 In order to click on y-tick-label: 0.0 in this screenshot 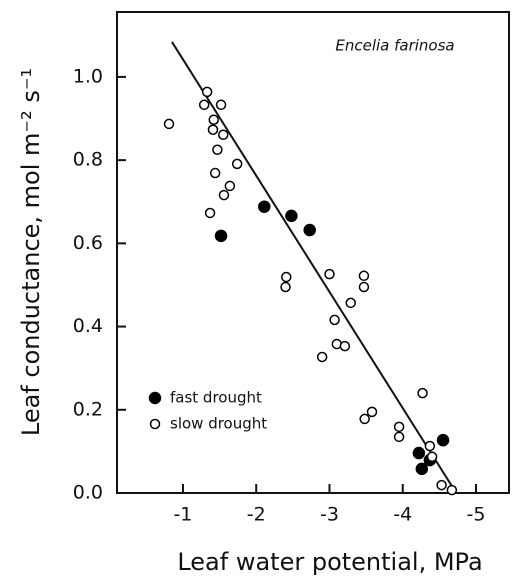, I will do `click(88, 493)`.